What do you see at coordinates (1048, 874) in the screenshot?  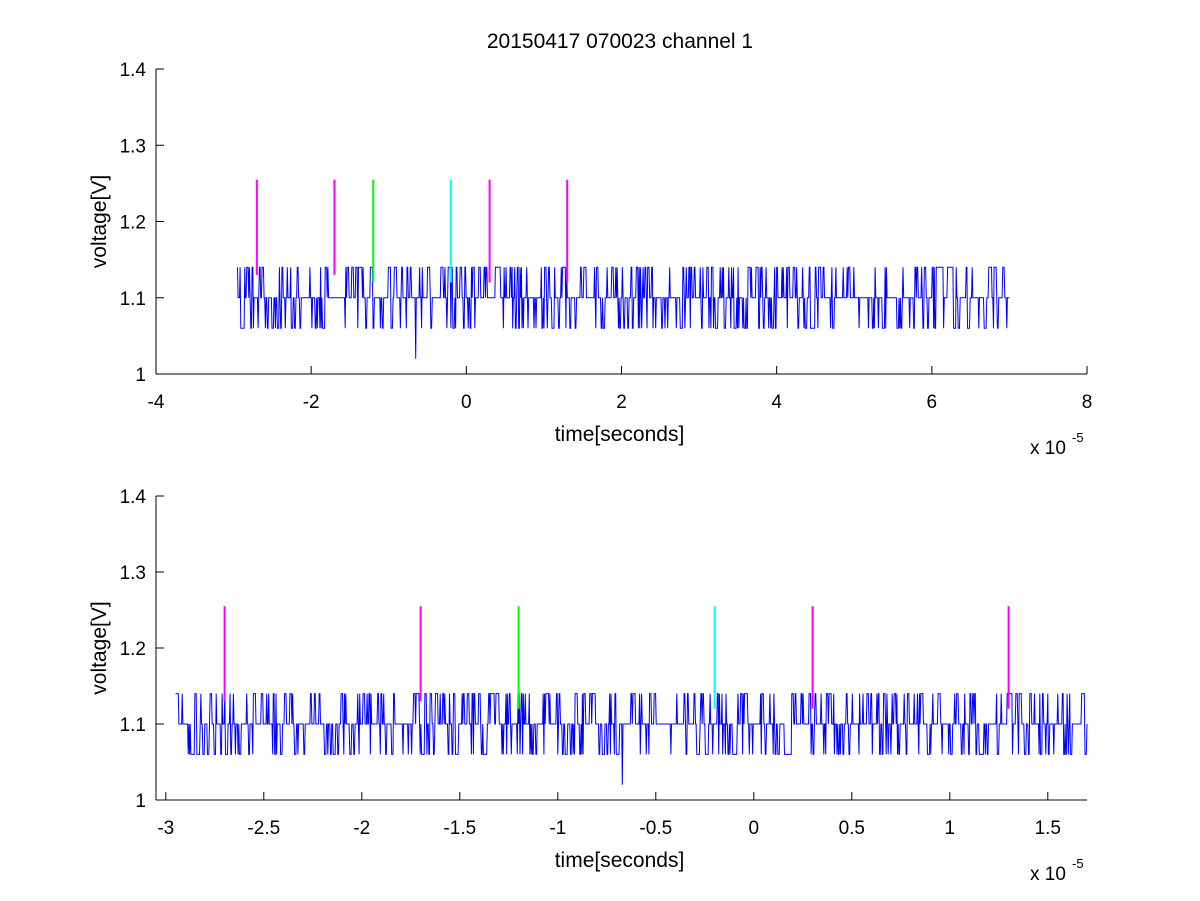 I see `bottom-x-multiplier: x 10` at bounding box center [1048, 874].